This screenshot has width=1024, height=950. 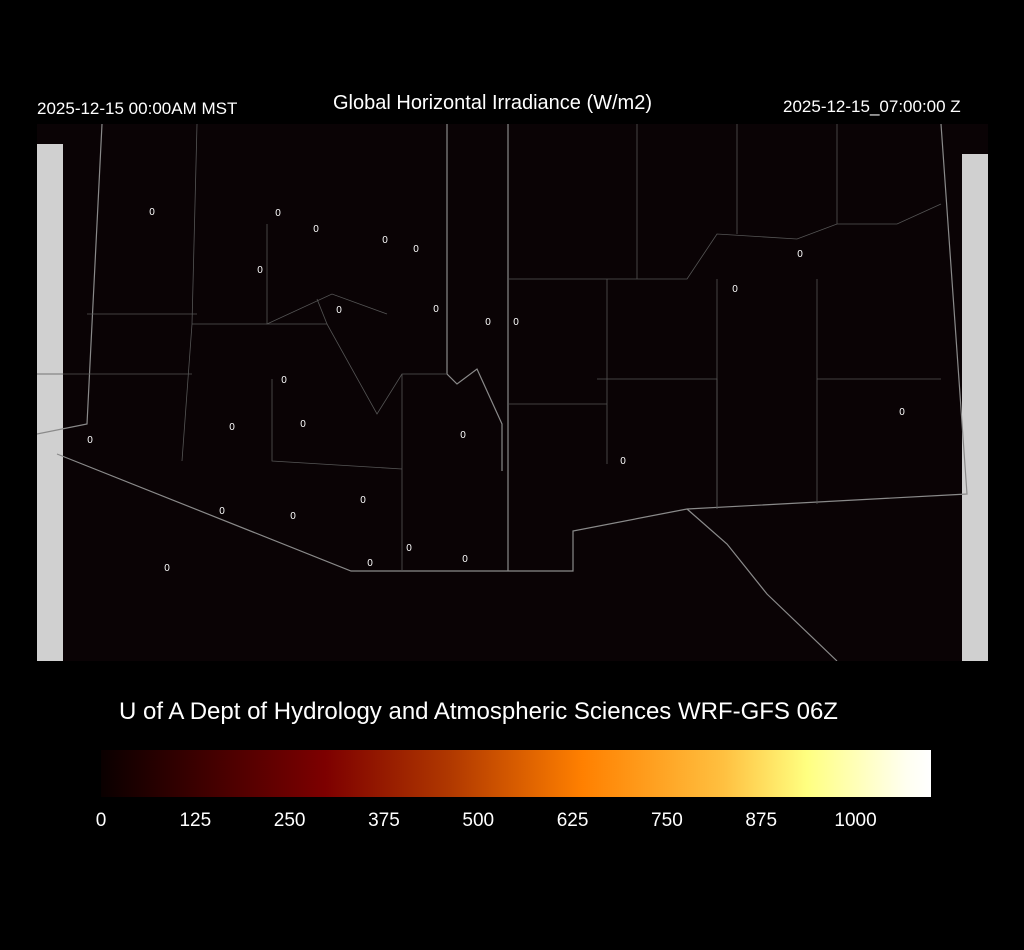 I want to click on colorbar-tick: 750, so click(x=667, y=820).